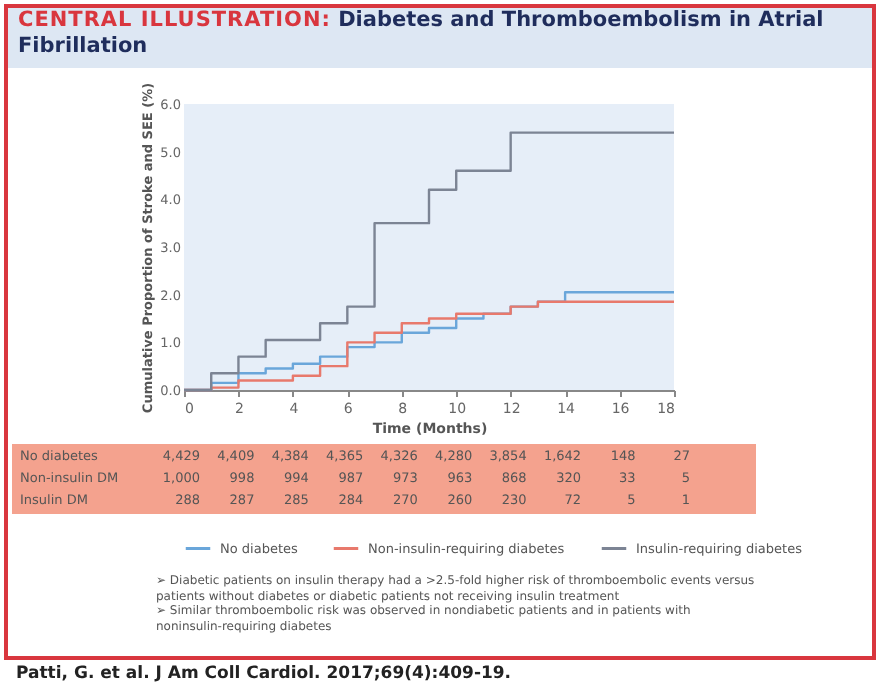 This screenshot has width=880, height=700. I want to click on chart-title: CENTRAL ILLUSTRATION: Diabetes and Thromboembolism in Atrial Fibrillation, so click(421, 33).